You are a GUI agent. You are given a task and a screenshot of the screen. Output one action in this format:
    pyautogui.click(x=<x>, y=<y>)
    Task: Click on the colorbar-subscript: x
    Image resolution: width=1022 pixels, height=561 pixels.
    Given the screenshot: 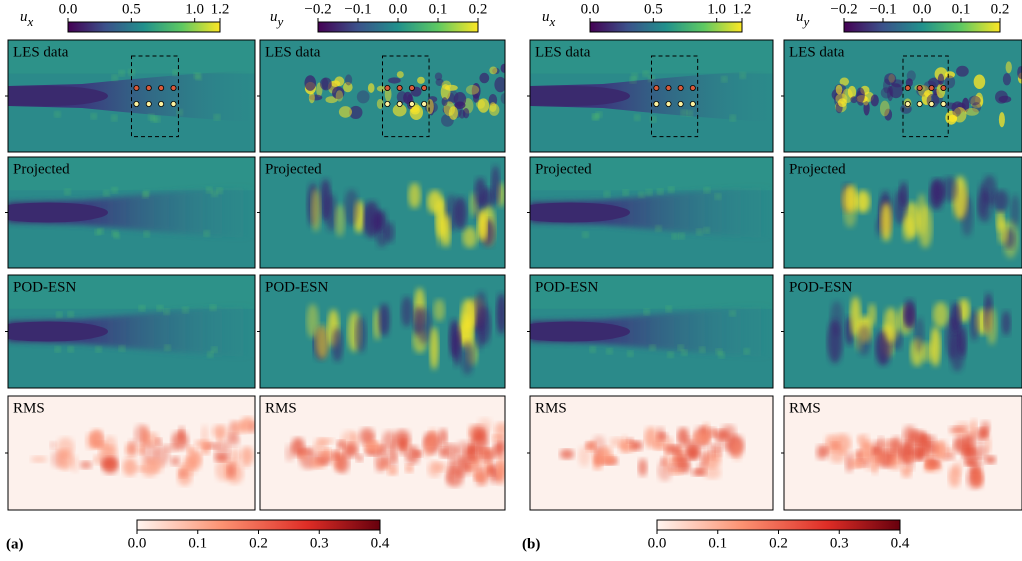 What is the action you would take?
    pyautogui.click(x=552, y=21)
    